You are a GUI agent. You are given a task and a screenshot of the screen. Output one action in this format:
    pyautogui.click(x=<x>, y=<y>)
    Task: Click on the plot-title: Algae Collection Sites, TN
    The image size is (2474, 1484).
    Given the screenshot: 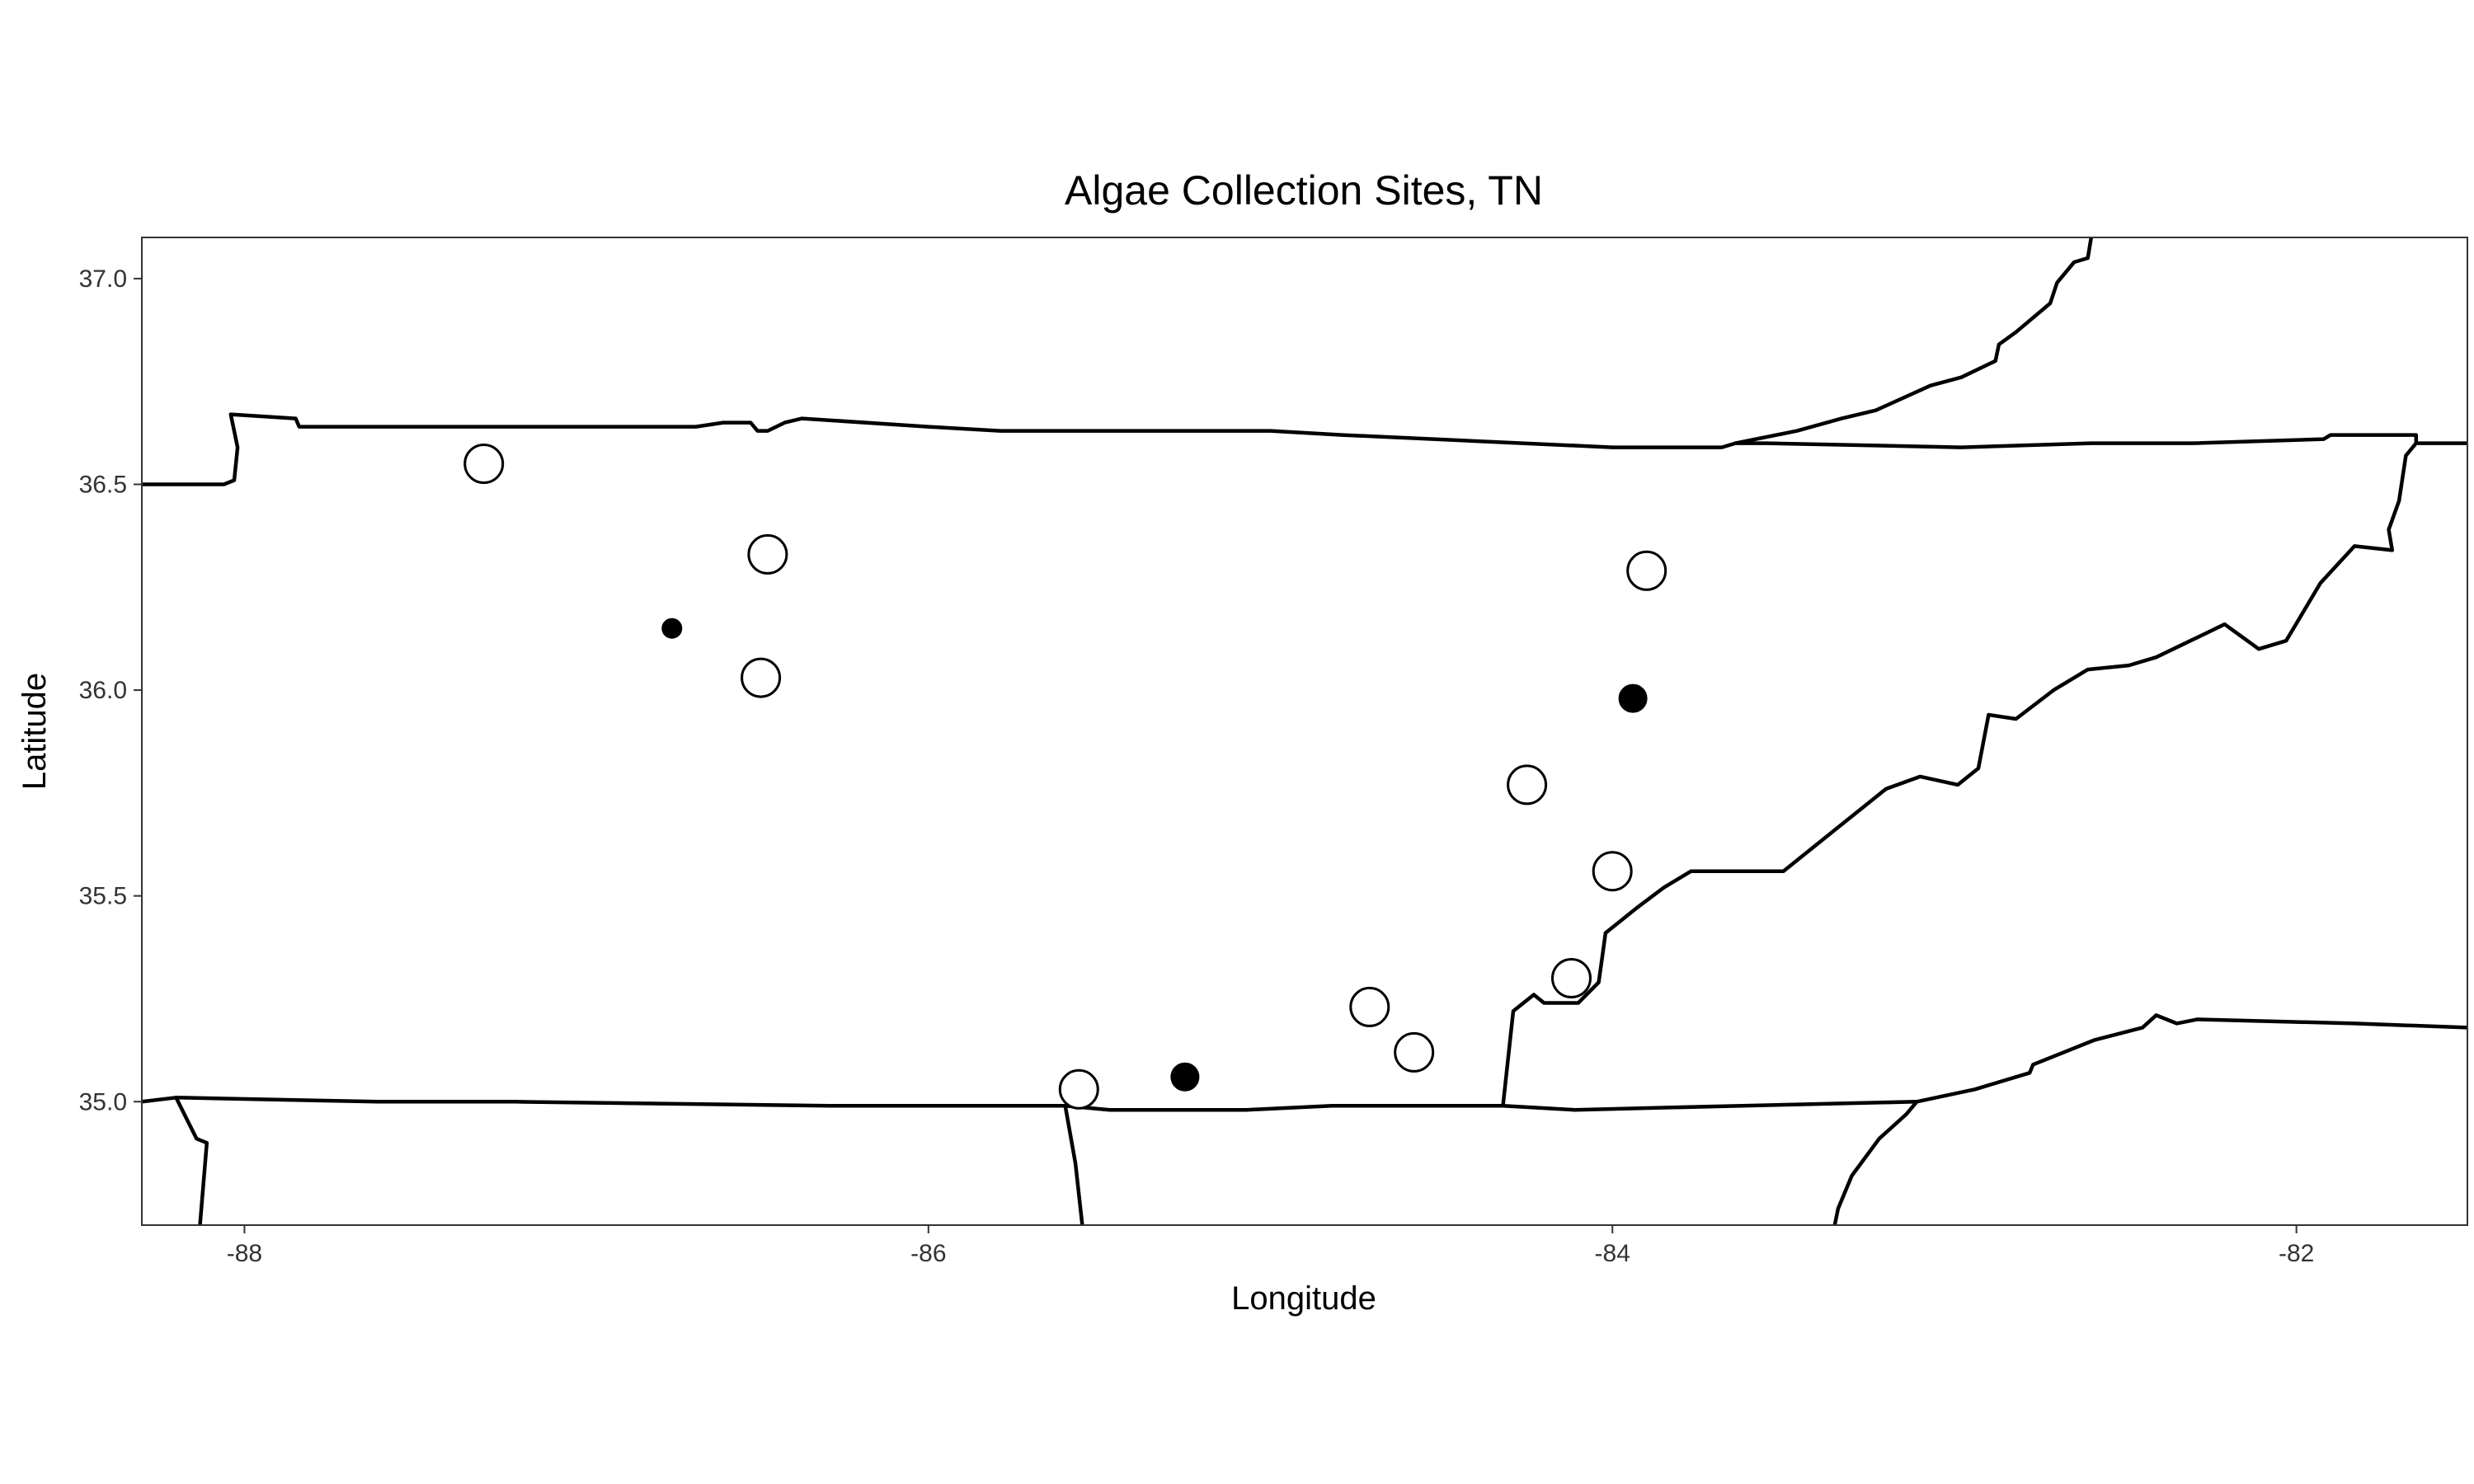 What is the action you would take?
    pyautogui.click(x=1304, y=190)
    